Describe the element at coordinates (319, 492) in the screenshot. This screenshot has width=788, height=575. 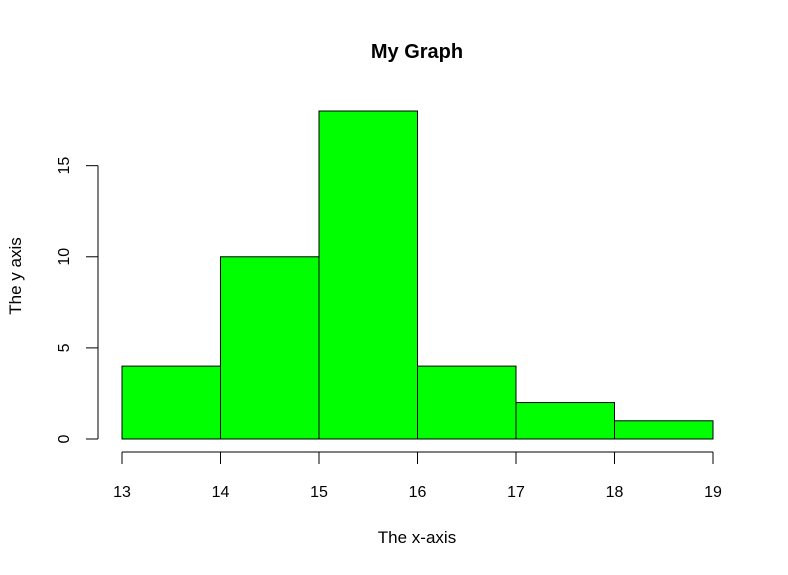
I see `x-tick-label-2: 15` at that location.